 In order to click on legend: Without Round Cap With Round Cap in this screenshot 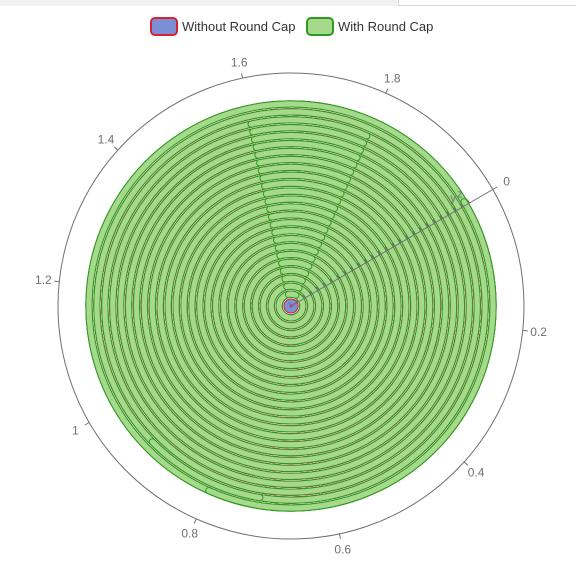, I will do `click(291, 26)`.